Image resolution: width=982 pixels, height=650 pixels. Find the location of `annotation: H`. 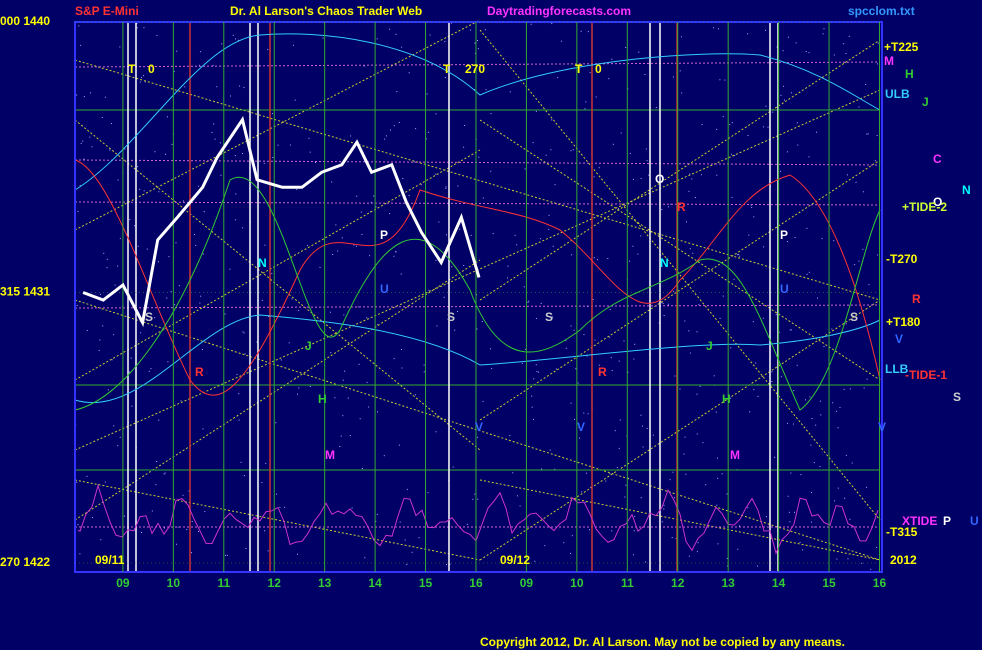

annotation: H is located at coordinates (322, 399).